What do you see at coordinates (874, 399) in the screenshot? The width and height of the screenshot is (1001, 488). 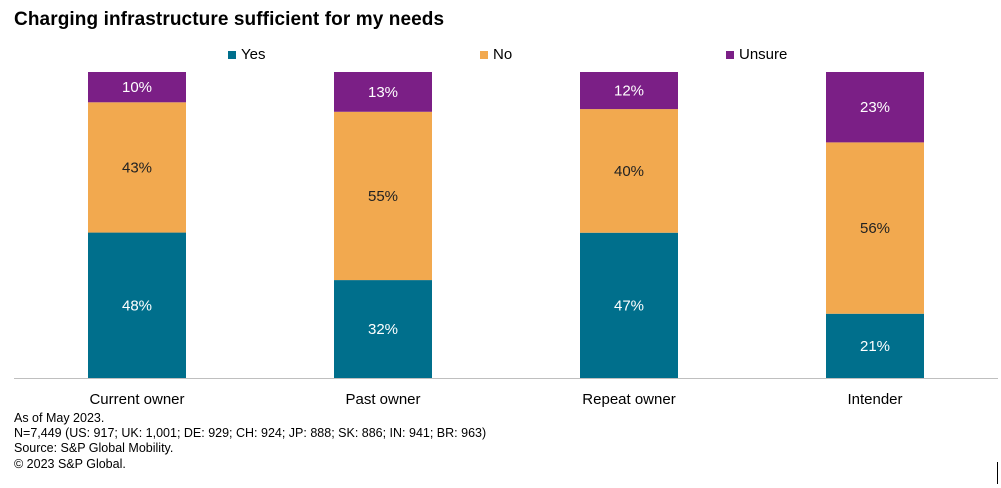 I see `x-tick-label-3: Intender` at bounding box center [874, 399].